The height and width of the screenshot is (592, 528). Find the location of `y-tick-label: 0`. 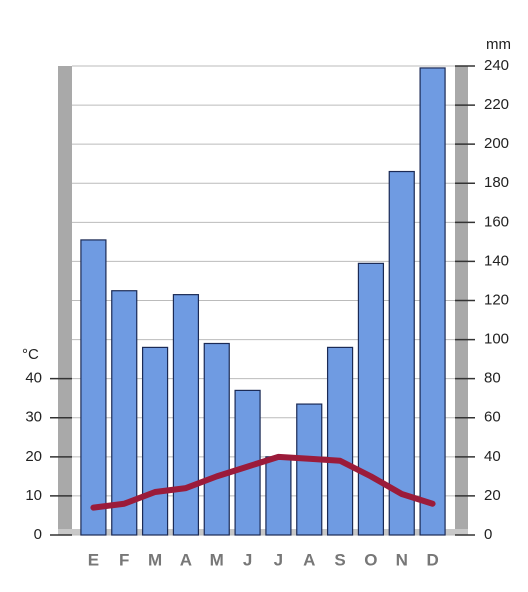

y-tick-label: 0 is located at coordinates (38, 534).